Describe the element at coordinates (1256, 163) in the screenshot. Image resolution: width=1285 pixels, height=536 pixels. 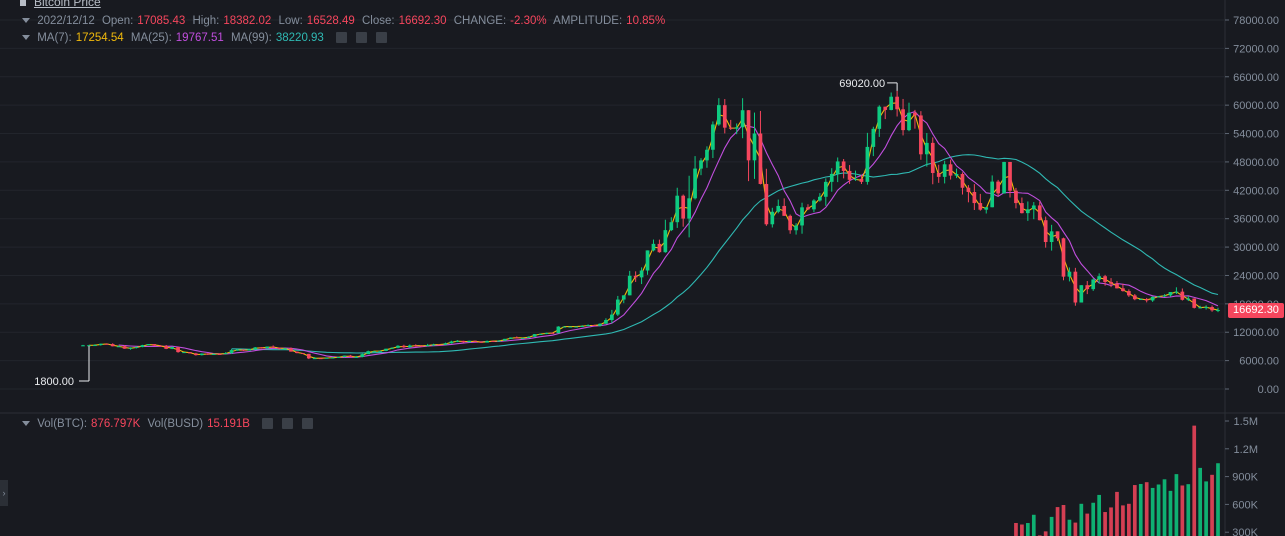
I see `y-tick-label: 48000.00` at that location.